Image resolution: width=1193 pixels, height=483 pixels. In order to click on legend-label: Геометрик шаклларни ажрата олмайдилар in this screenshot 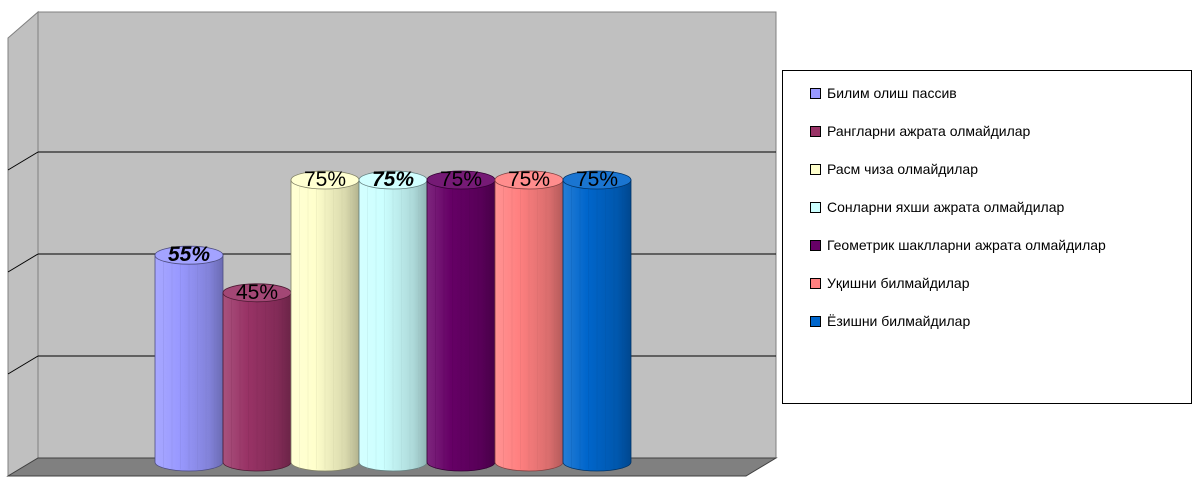, I will do `click(966, 245)`.